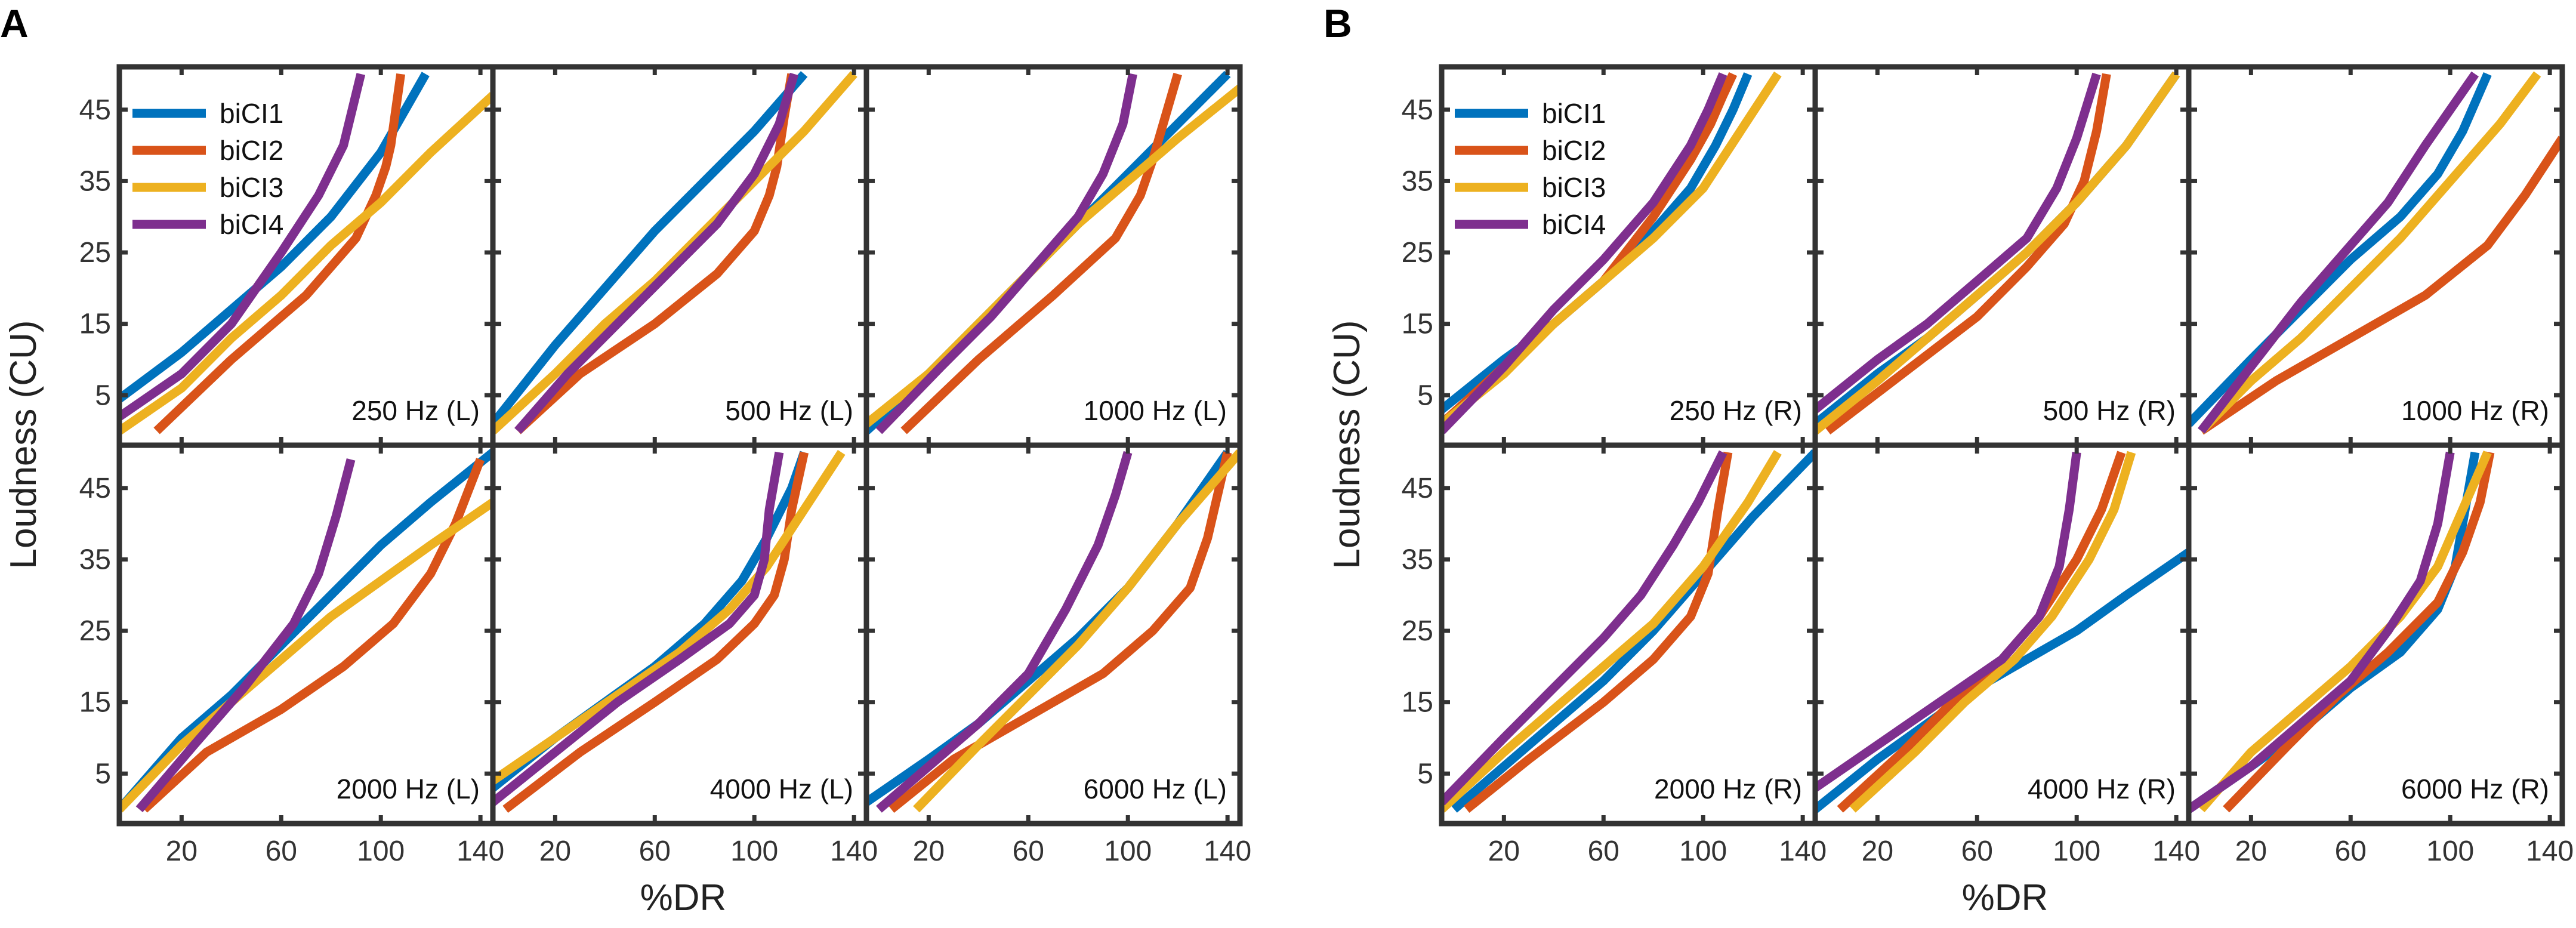 This screenshot has width=2576, height=928. What do you see at coordinates (1736, 410) in the screenshot?
I see `subplot-title: 250 Hz (R)` at bounding box center [1736, 410].